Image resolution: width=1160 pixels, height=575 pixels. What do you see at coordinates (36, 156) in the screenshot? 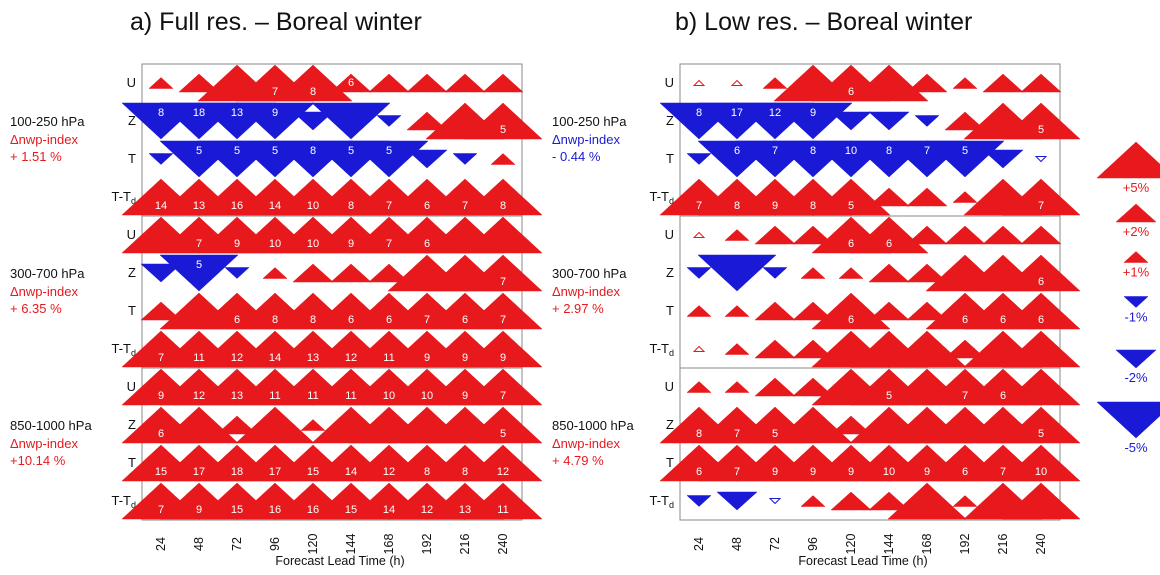
I see `block-index-value: + 1.51 %` at bounding box center [36, 156].